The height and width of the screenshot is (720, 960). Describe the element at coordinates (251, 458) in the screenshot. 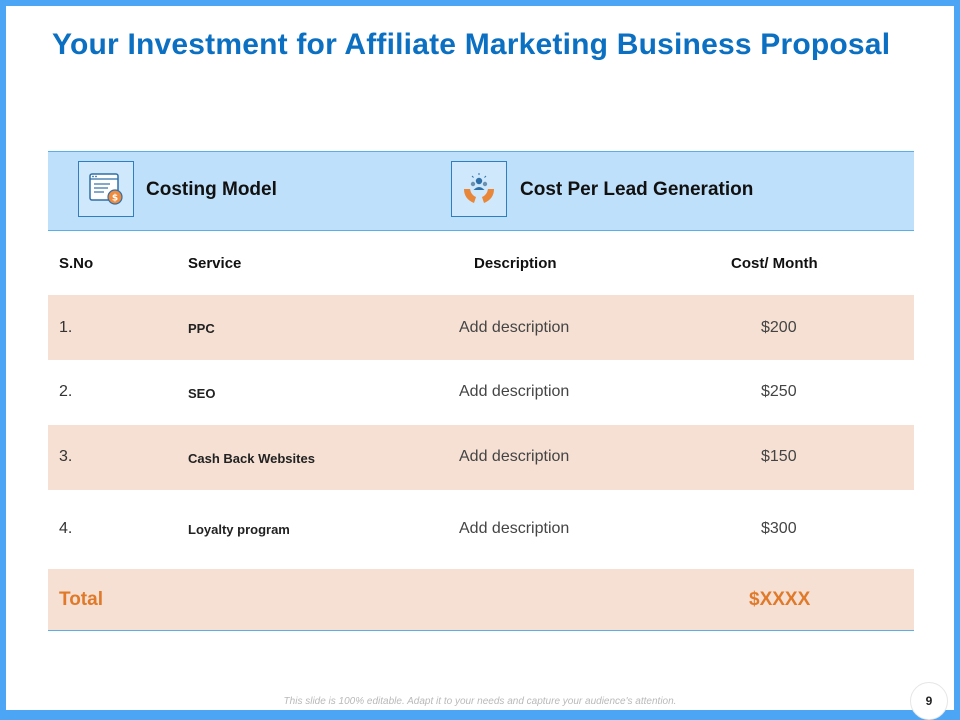

I see `row-service: Cash Back Websites` at that location.